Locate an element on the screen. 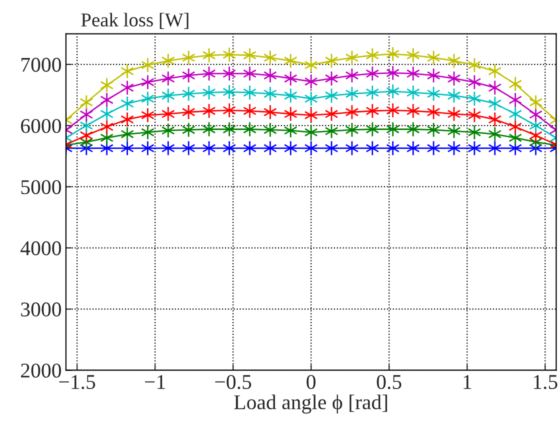  chart-title: Peak loss [W] is located at coordinates (134, 20).